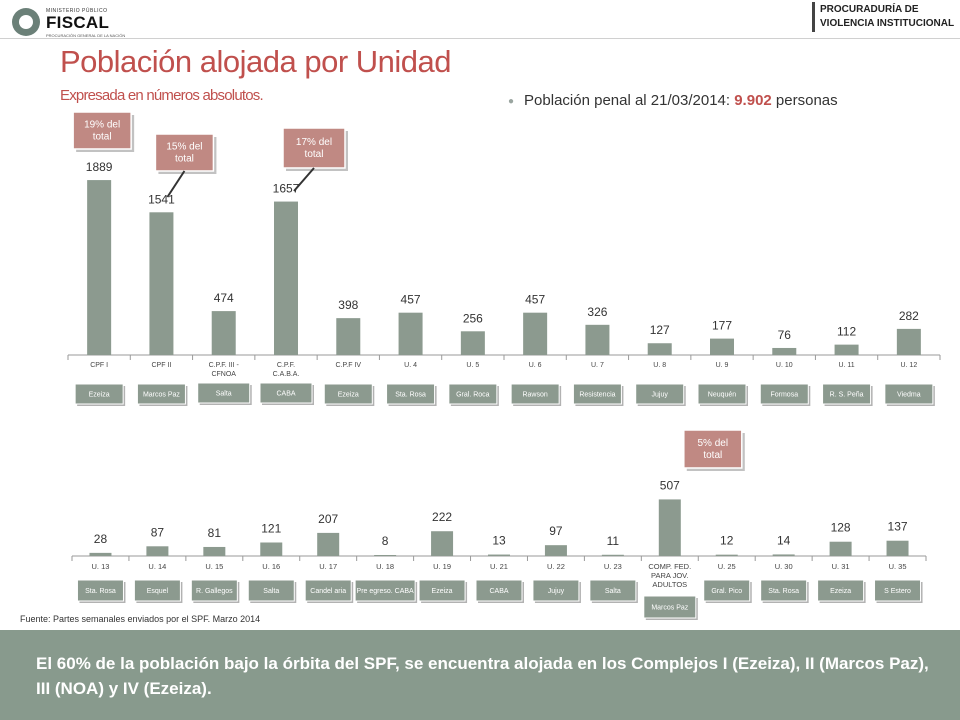 The width and height of the screenshot is (960, 720). What do you see at coordinates (224, 370) in the screenshot?
I see `category-label: C.P.F. III -CFNOA` at bounding box center [224, 370].